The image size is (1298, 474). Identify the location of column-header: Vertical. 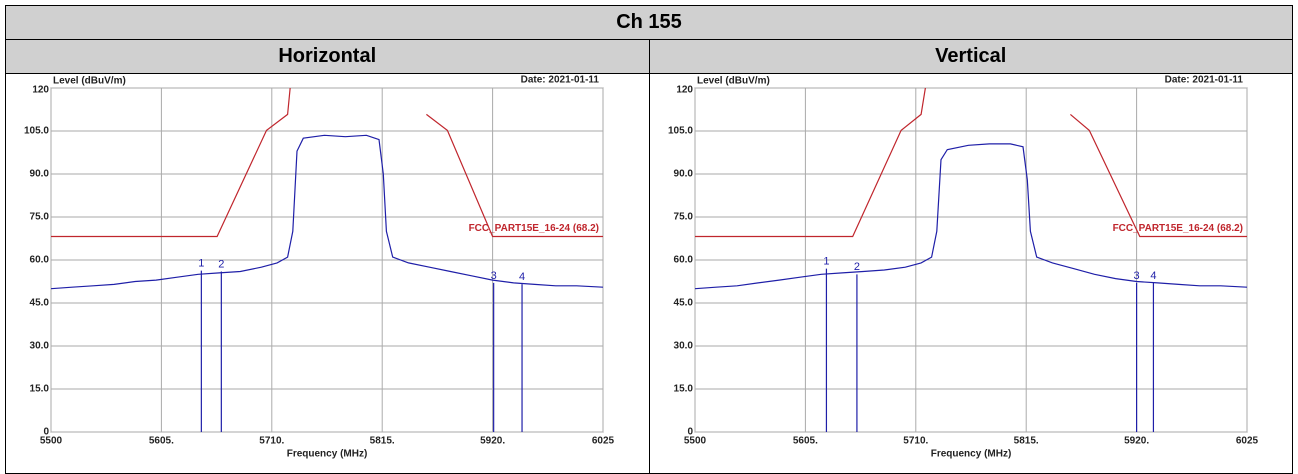
(970, 56).